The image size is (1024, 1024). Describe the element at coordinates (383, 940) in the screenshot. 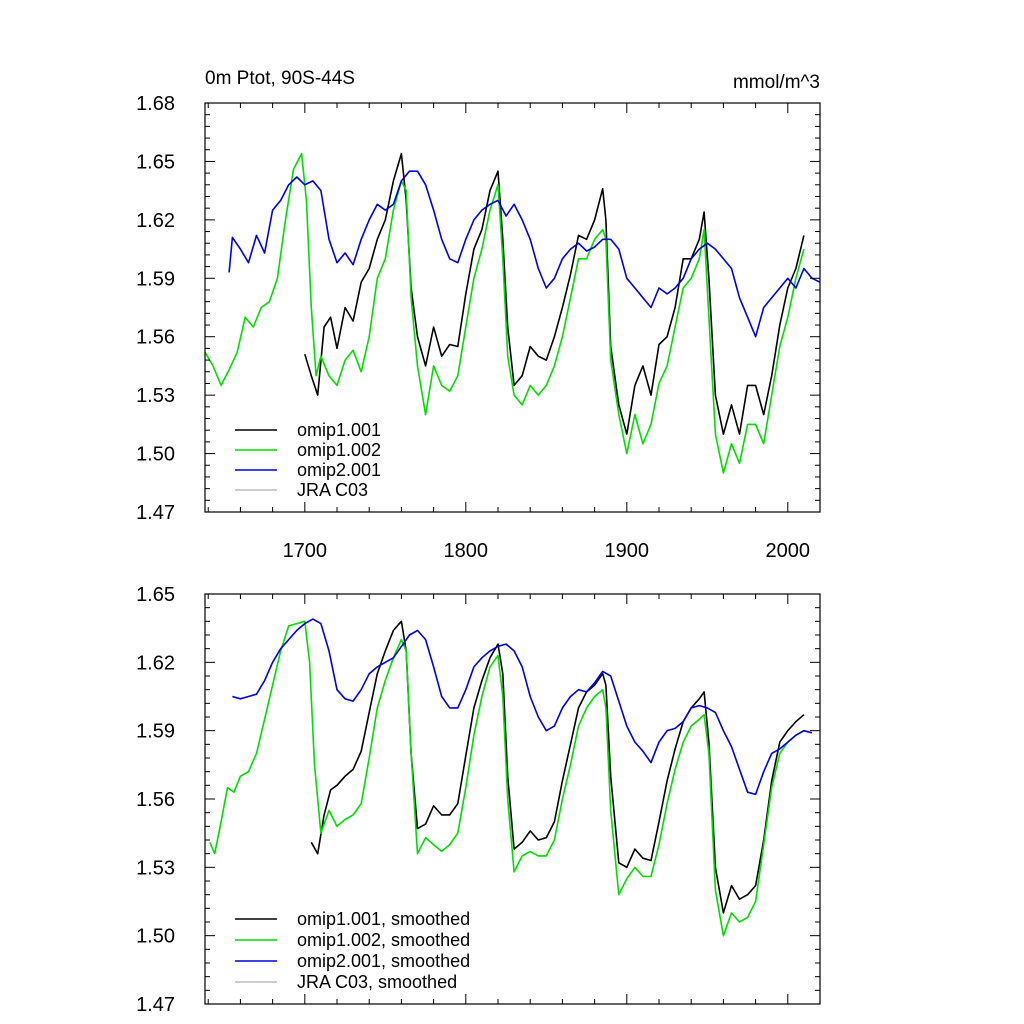

I see `legend-label: omip1.002, smoothed` at that location.